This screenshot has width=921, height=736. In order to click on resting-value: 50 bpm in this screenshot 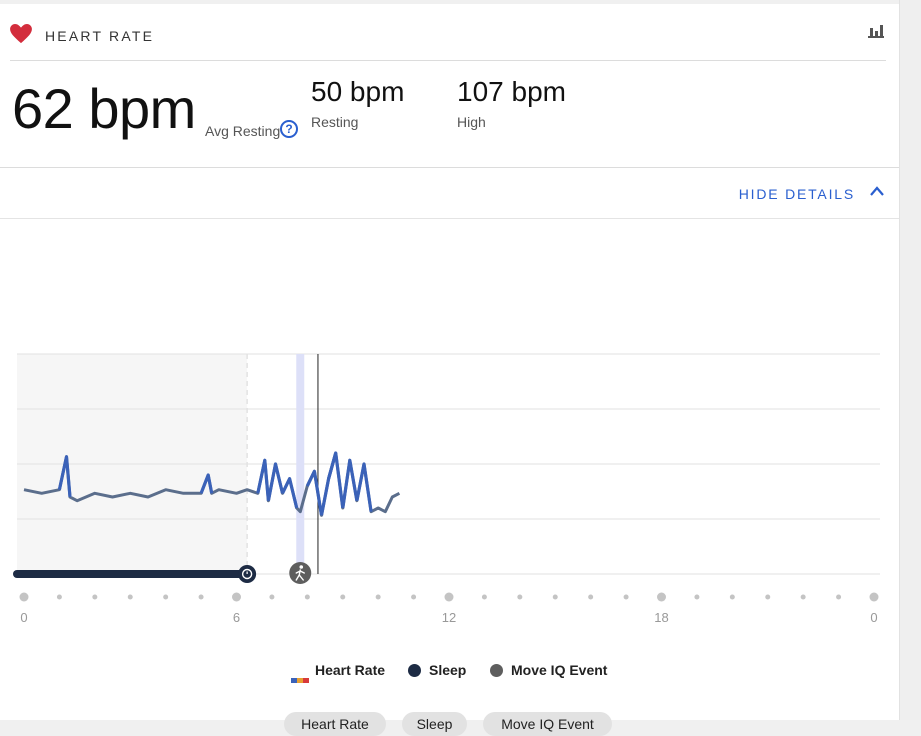, I will do `click(358, 91)`.